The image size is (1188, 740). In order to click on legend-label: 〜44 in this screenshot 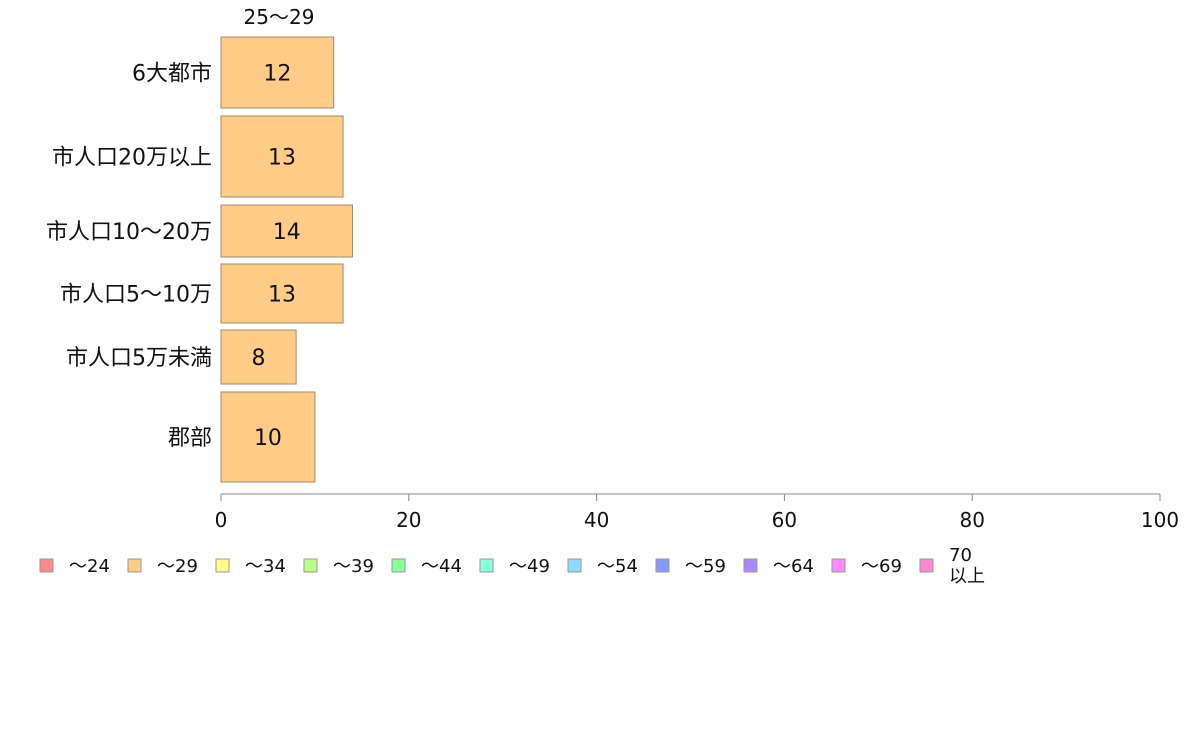, I will do `click(441, 566)`.